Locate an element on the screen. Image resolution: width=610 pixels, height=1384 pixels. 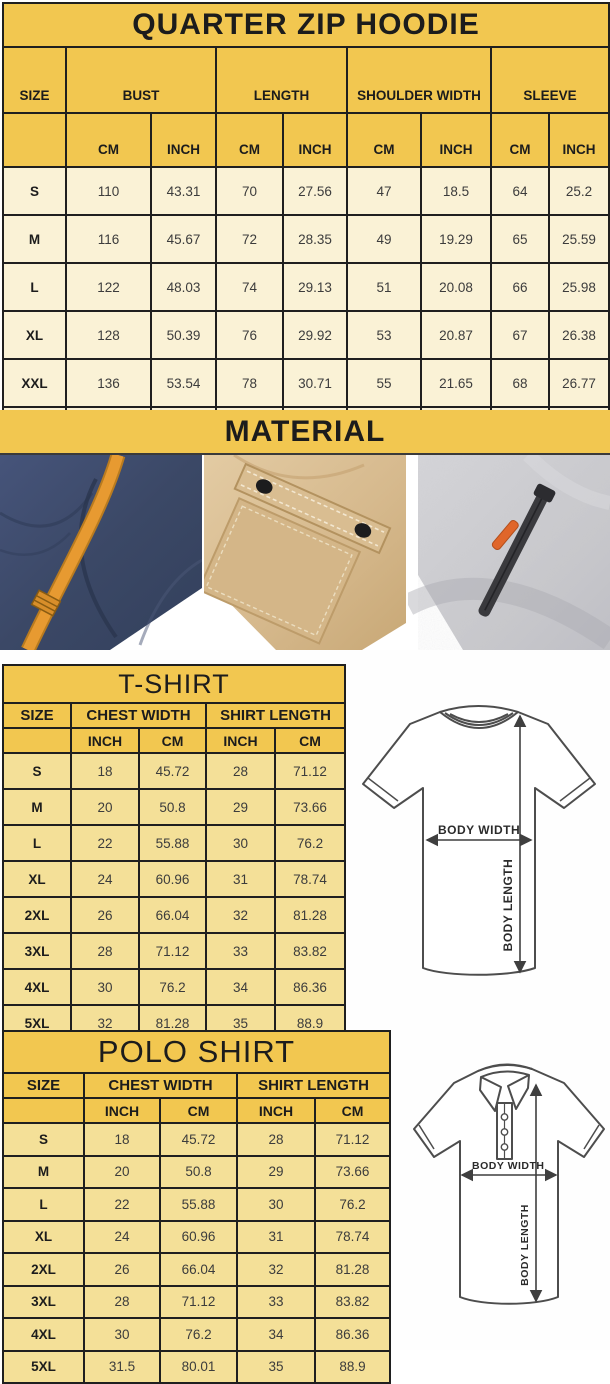
table-title: QUARTER ZIP HOODIE is located at coordinates (305, 25).